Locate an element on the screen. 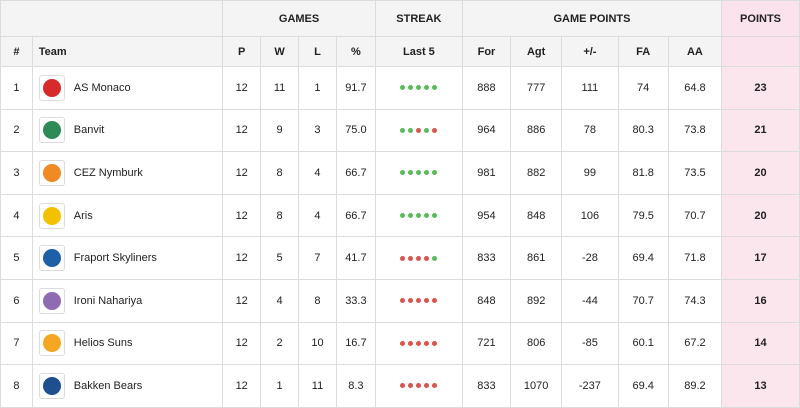  team-cell: Ironi Nahariya is located at coordinates (127, 300).